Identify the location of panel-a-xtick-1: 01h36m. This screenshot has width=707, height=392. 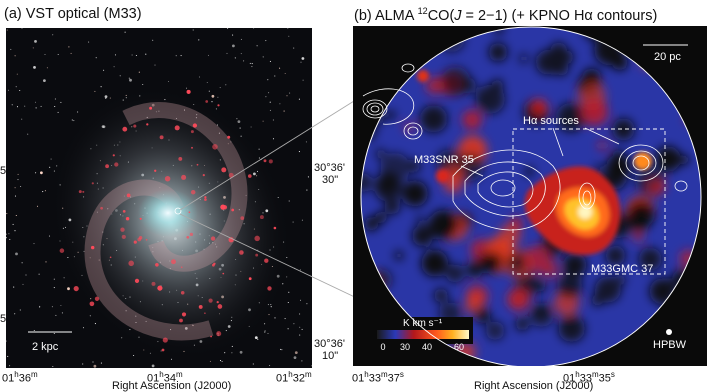
(20, 377).